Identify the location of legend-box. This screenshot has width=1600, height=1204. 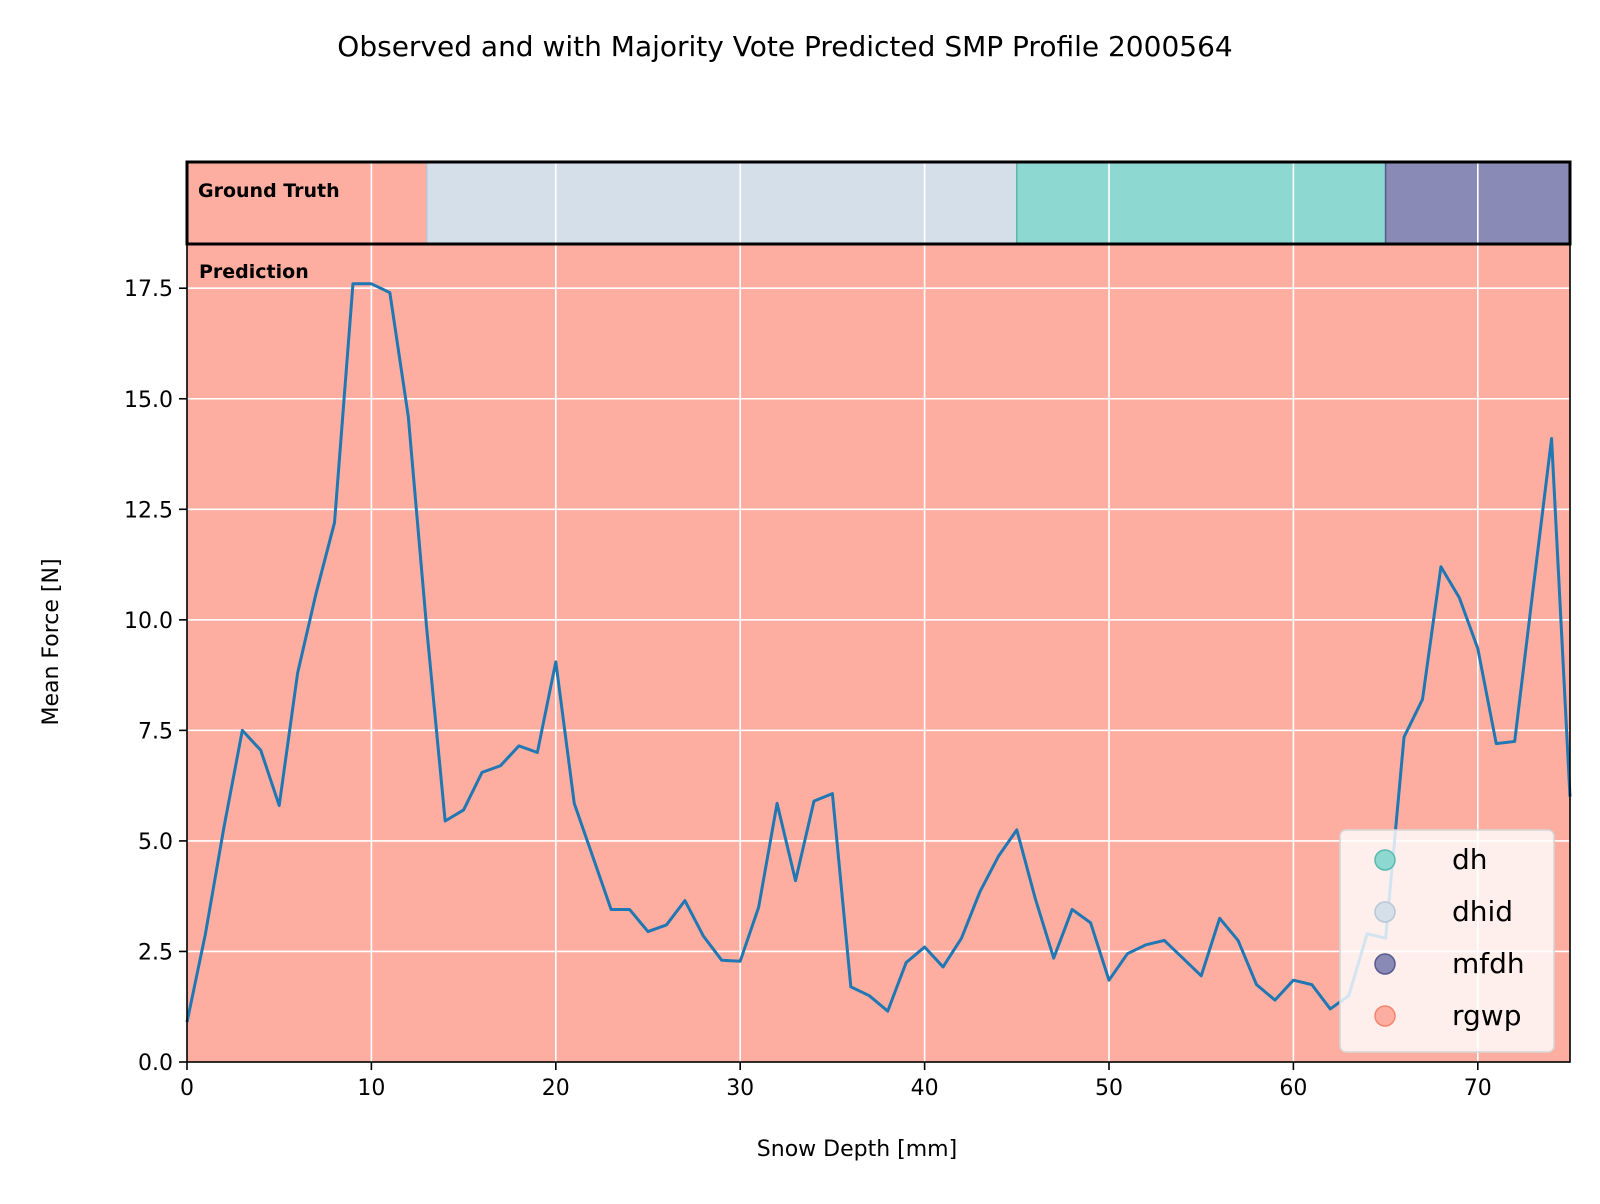
(1447, 941).